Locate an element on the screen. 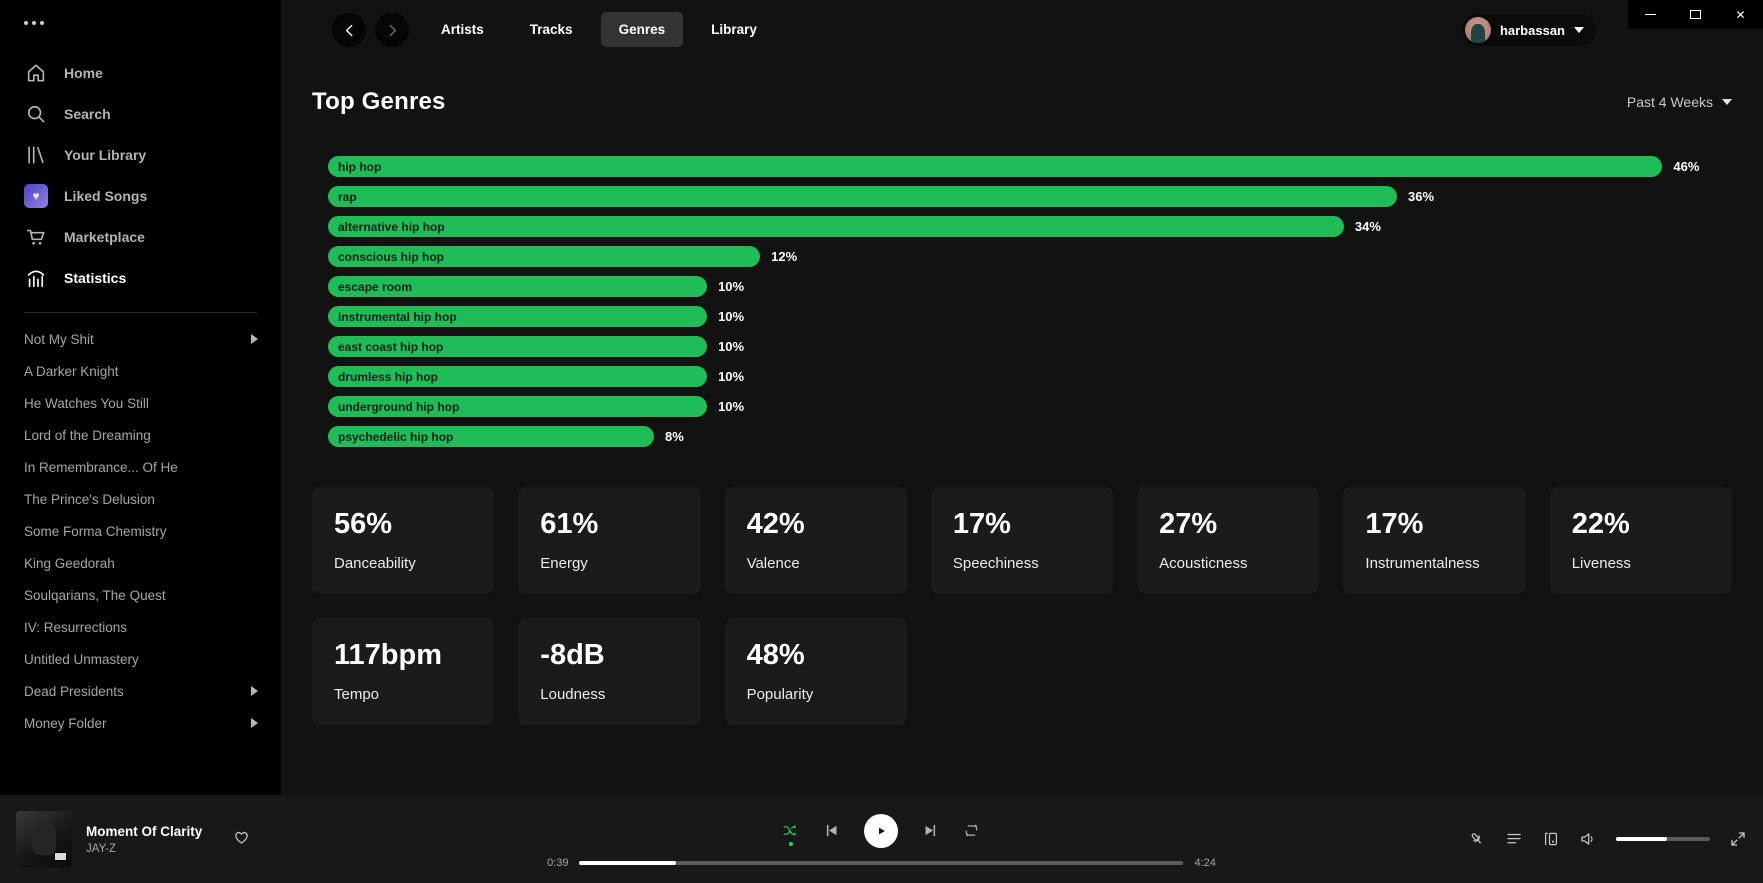 This screenshot has height=883, width=1763. album-art is located at coordinates (44, 839).